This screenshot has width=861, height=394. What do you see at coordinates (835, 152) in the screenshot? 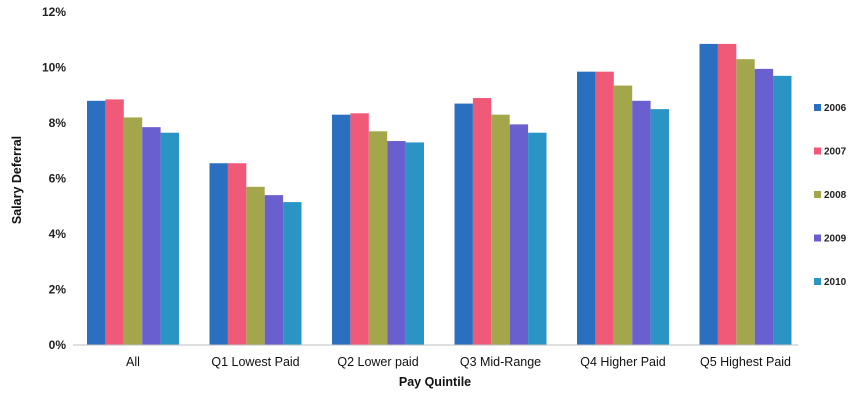
I see `legend-label: 2007` at bounding box center [835, 152].